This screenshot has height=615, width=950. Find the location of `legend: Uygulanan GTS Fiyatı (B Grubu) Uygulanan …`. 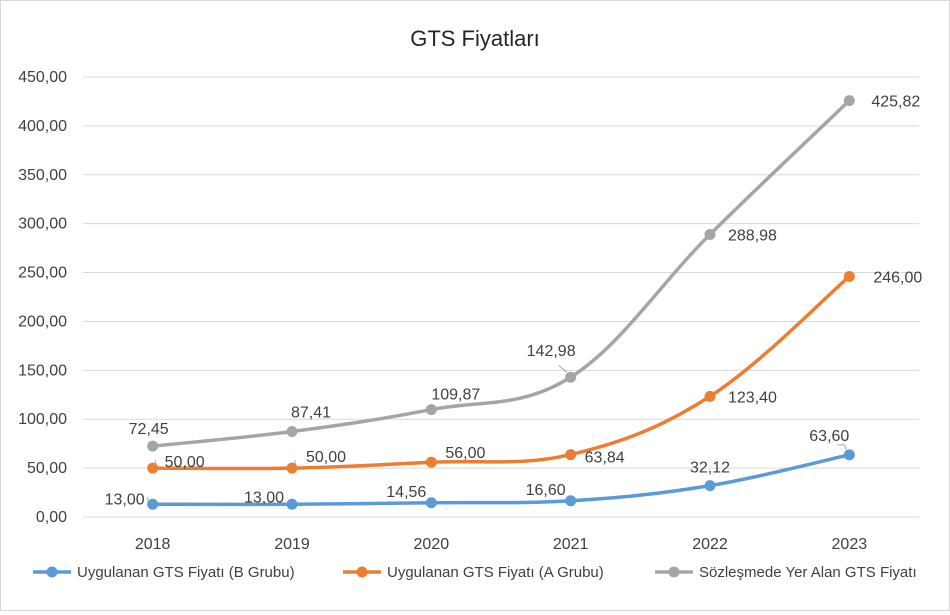

legend: Uygulanan GTS Fiyatı (B Grubu) Uygulanan … is located at coordinates (475, 572).